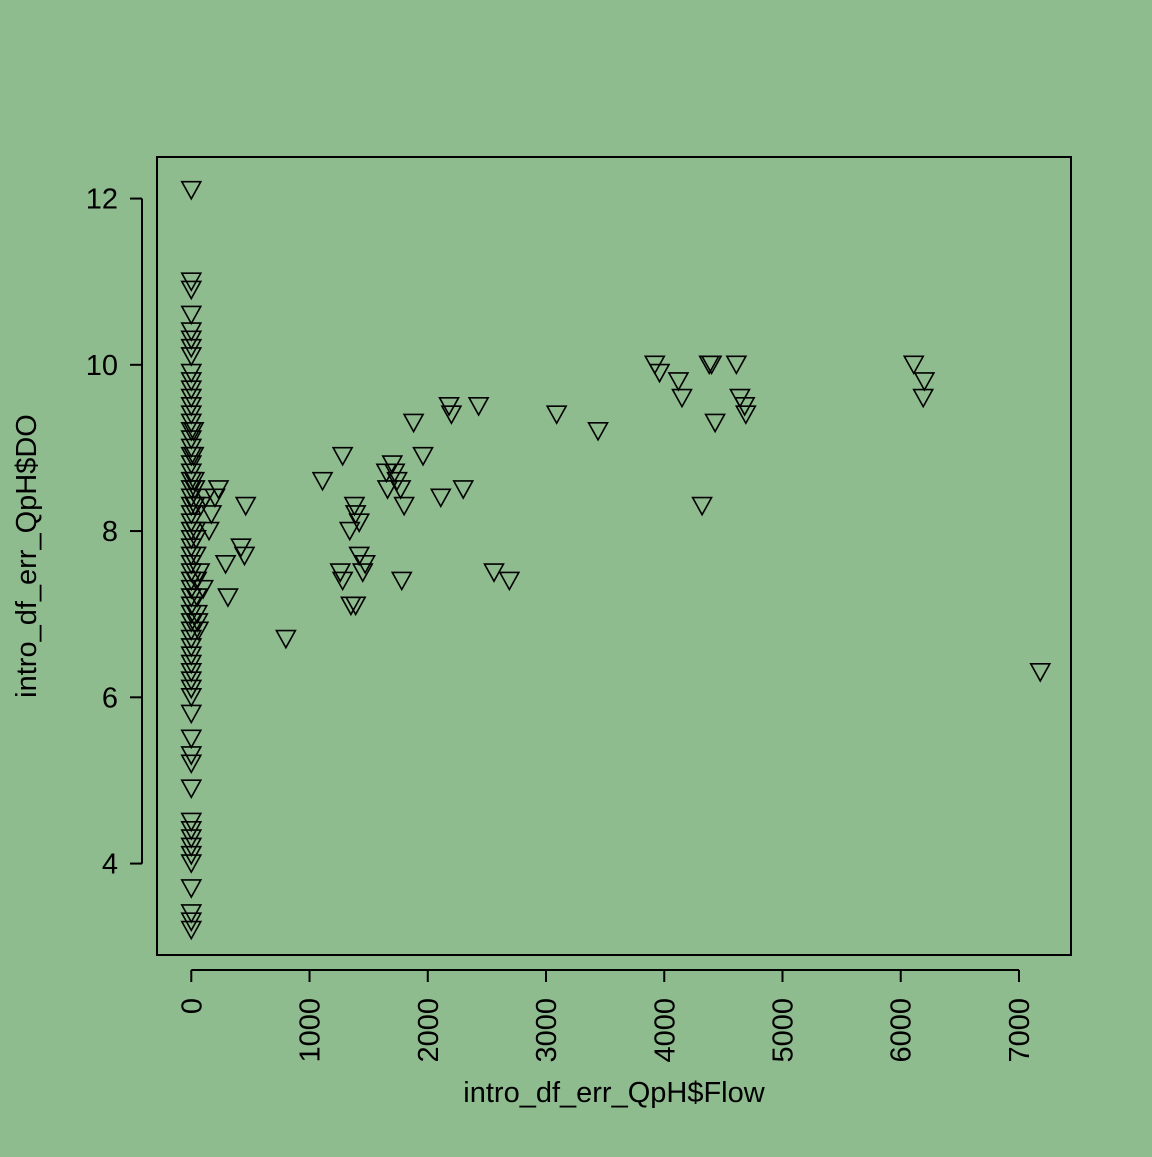 Image resolution: width=1152 pixels, height=1157 pixels. What do you see at coordinates (311, 1030) in the screenshot?
I see `x-tick-label: 1000` at bounding box center [311, 1030].